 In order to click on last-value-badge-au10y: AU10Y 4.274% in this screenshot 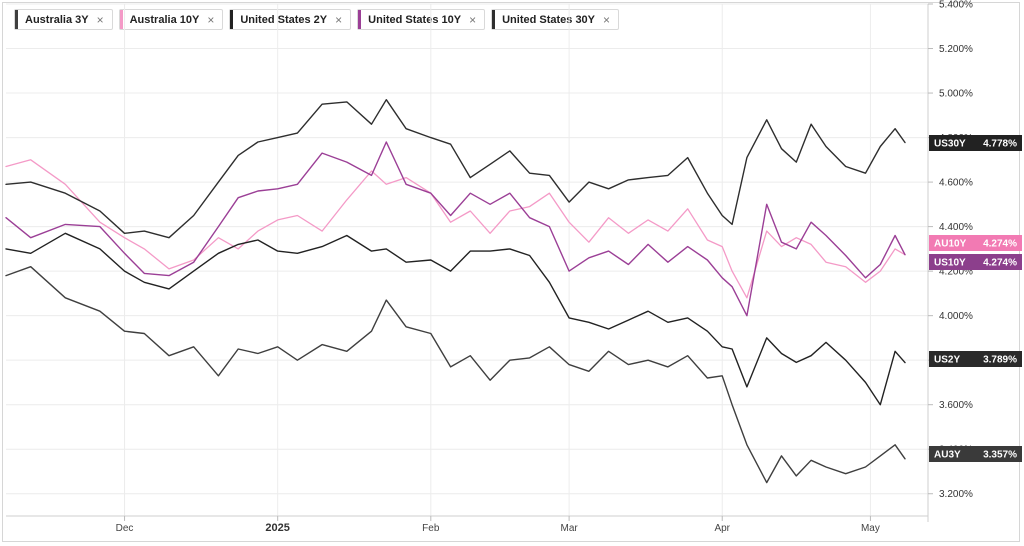, I will do `click(975, 243)`.